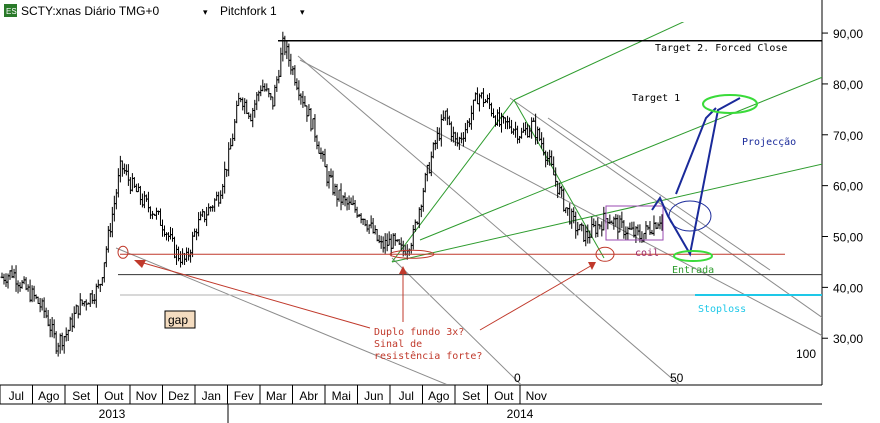 The width and height of the screenshot is (880, 423). I want to click on double-bottom-line-3: resistência forte?, so click(428, 356).